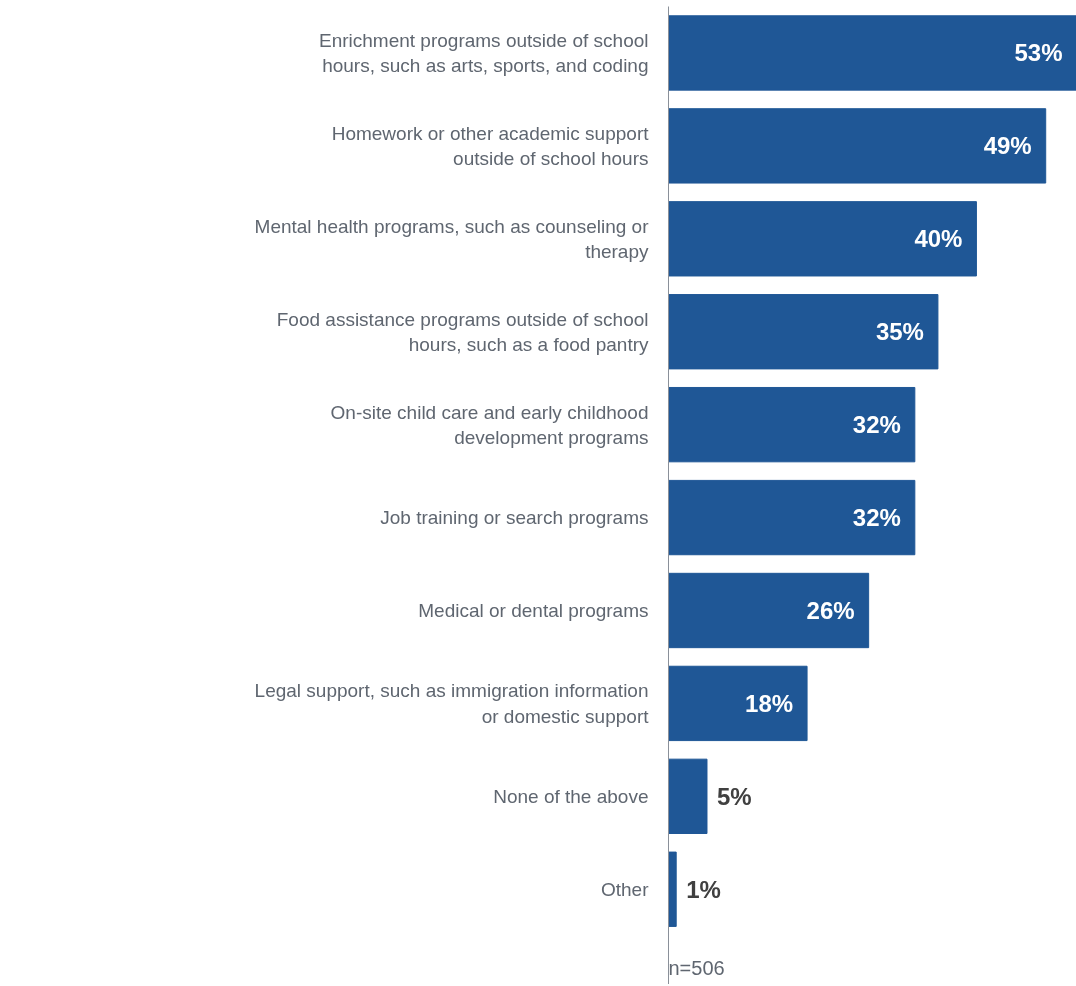 This screenshot has height=986, width=1076. I want to click on data-label: 1%, so click(703, 889).